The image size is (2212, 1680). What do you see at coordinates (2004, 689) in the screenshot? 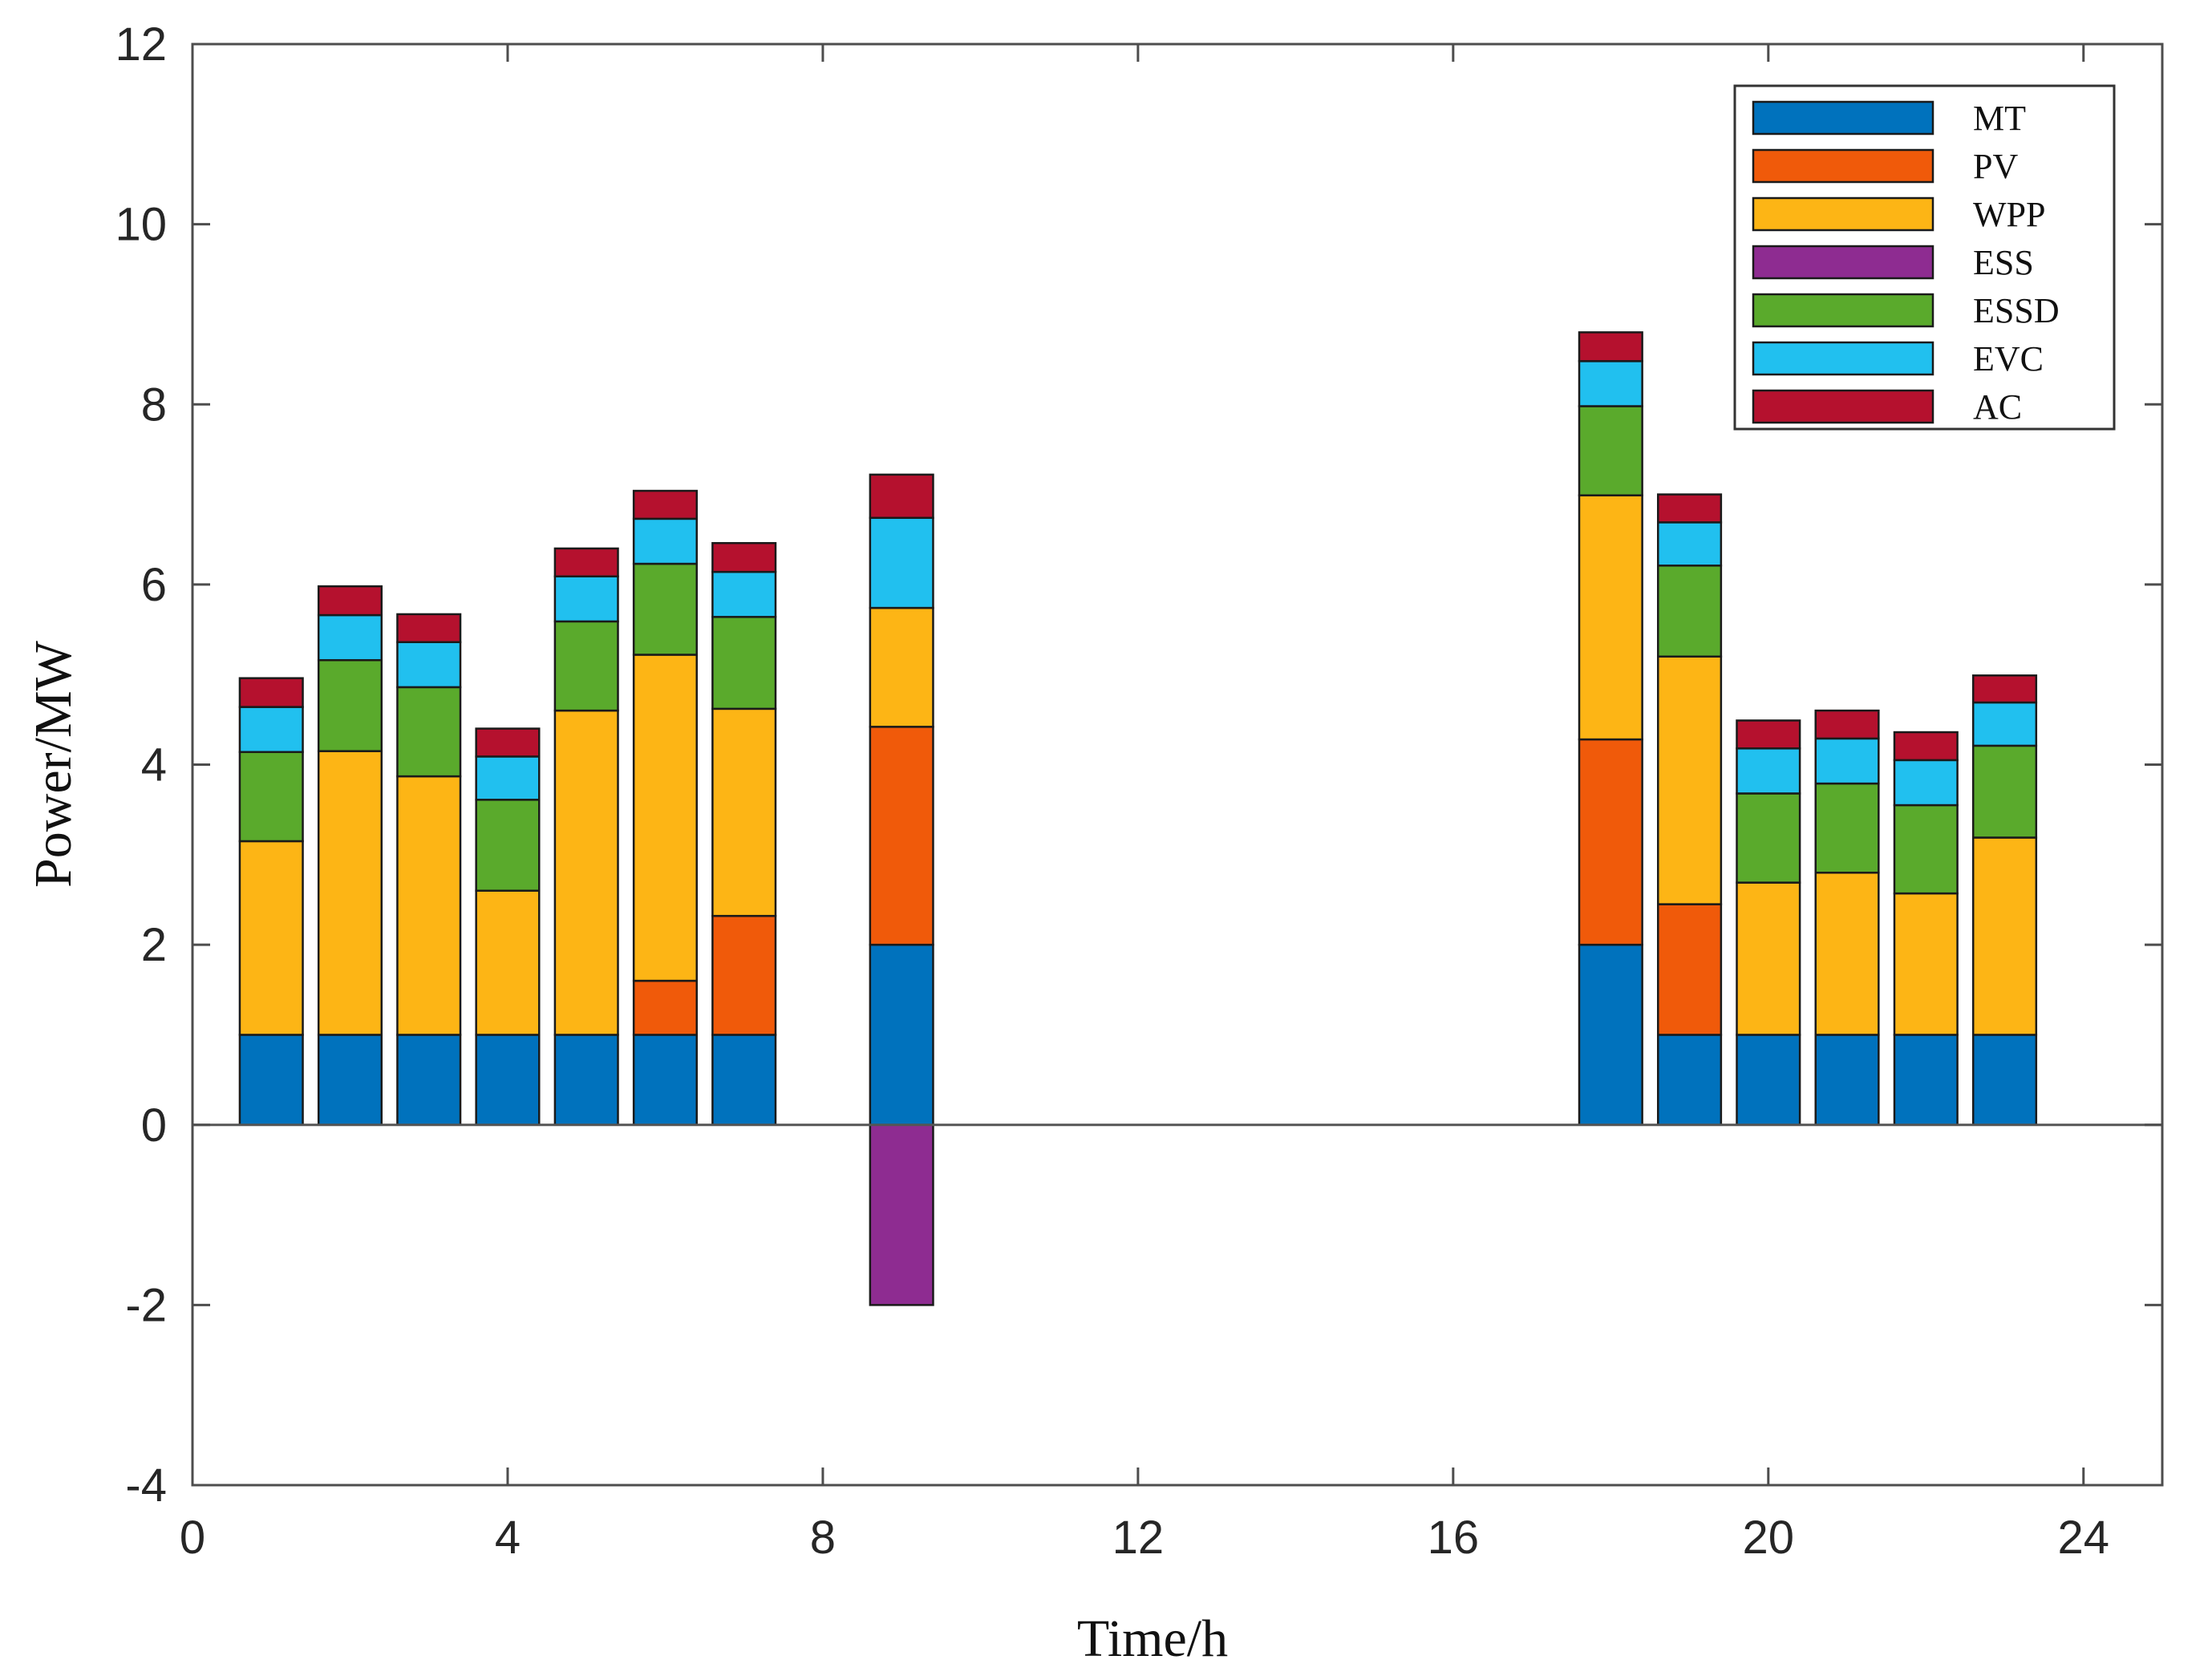
I see `bar-segment-ac-t23` at bounding box center [2004, 689].